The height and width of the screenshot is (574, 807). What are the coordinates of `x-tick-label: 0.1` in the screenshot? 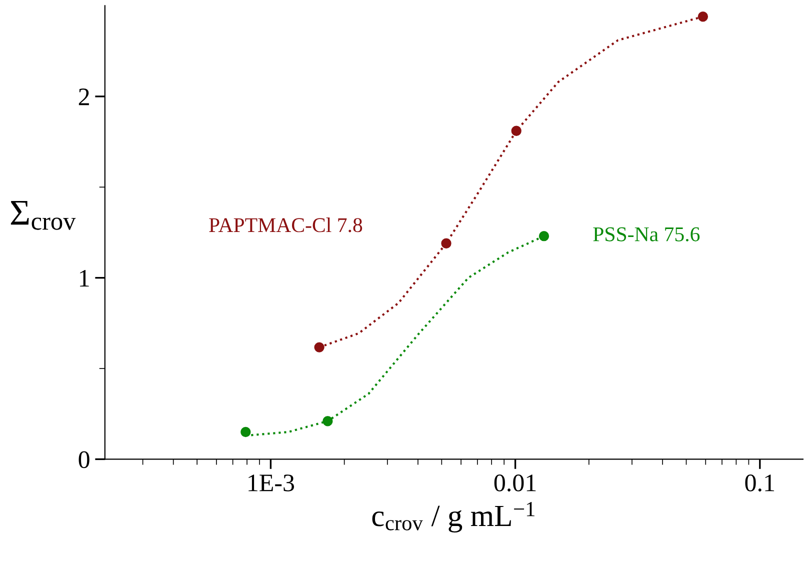 It's located at (759, 483).